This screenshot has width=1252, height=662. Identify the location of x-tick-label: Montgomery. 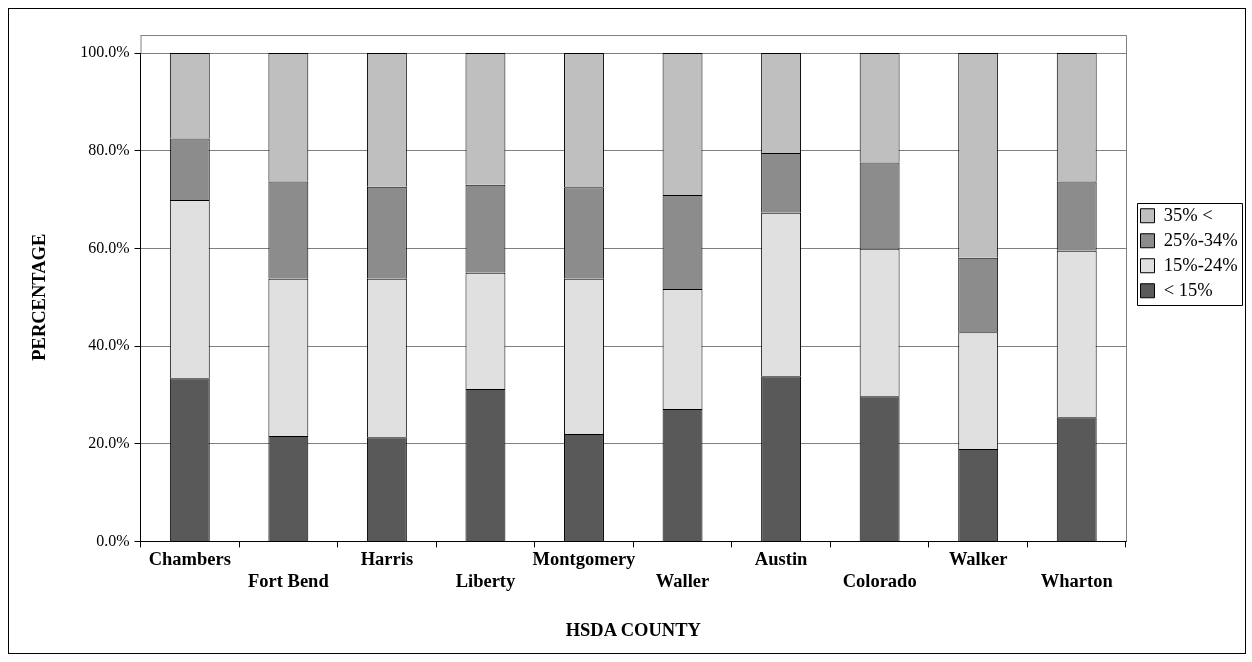
(584, 559).